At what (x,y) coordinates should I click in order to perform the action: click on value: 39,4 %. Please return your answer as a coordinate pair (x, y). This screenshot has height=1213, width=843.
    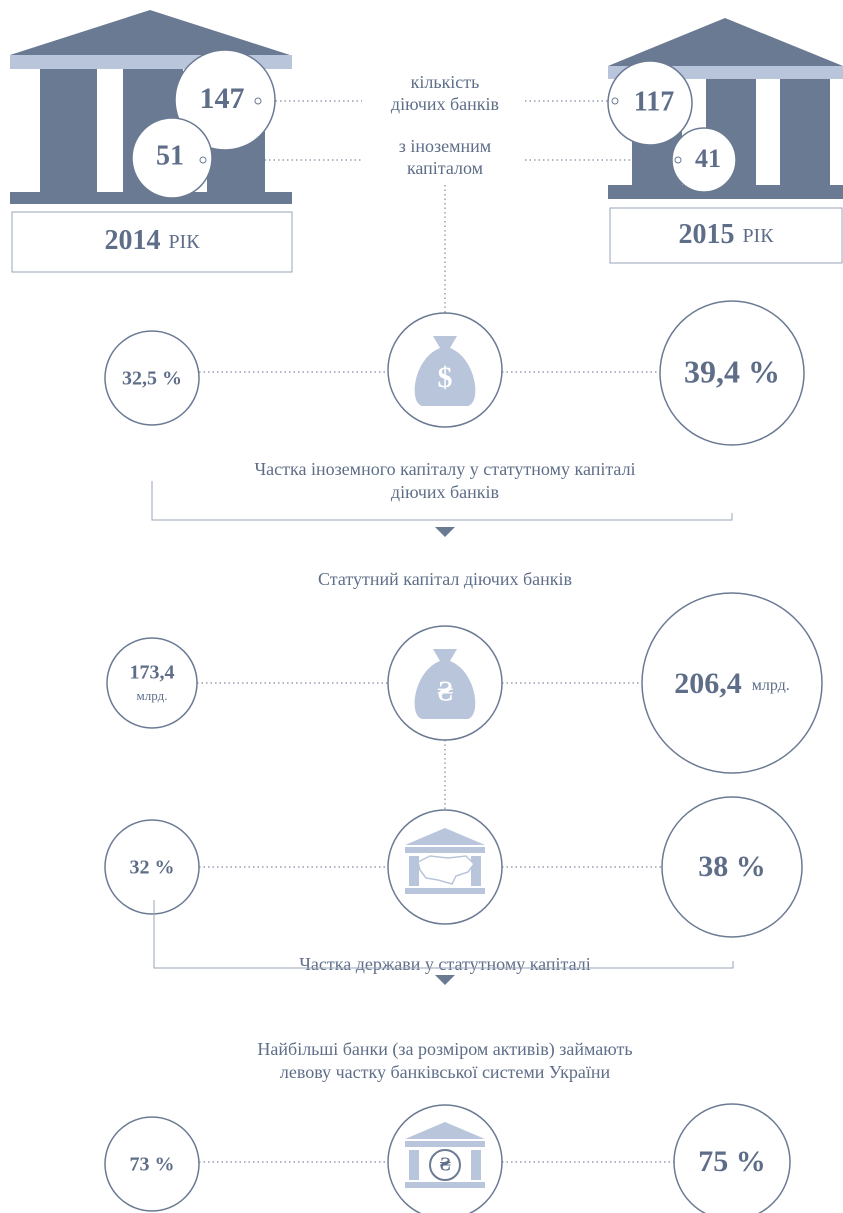
    Looking at the image, I should click on (732, 371).